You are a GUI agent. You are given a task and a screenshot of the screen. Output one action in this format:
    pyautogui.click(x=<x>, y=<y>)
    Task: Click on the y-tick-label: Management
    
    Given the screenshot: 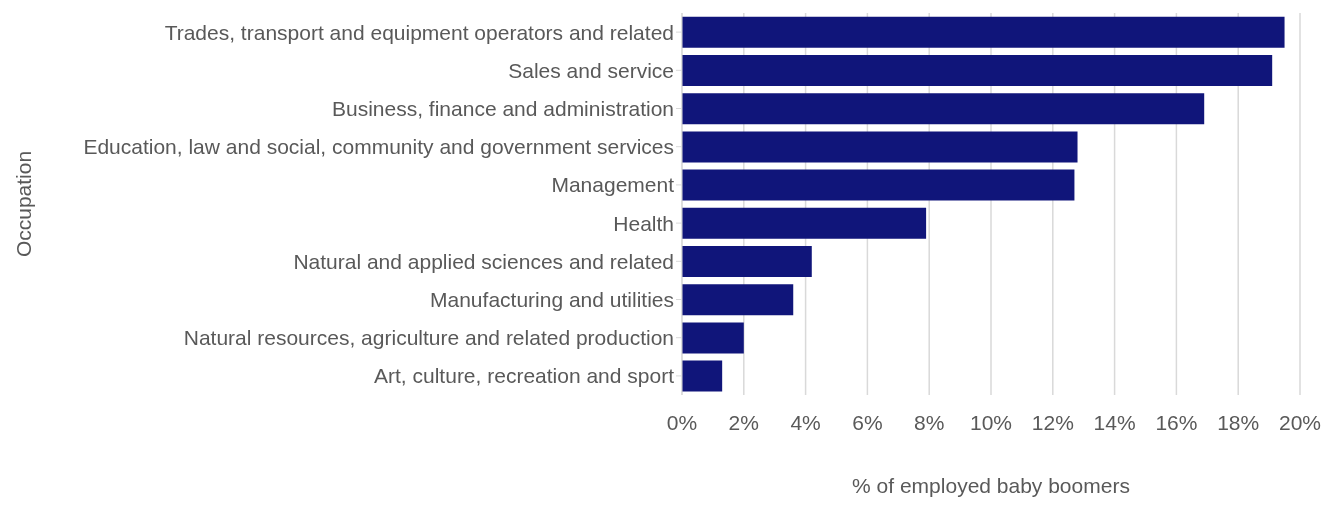 What is the action you would take?
    pyautogui.click(x=613, y=185)
    